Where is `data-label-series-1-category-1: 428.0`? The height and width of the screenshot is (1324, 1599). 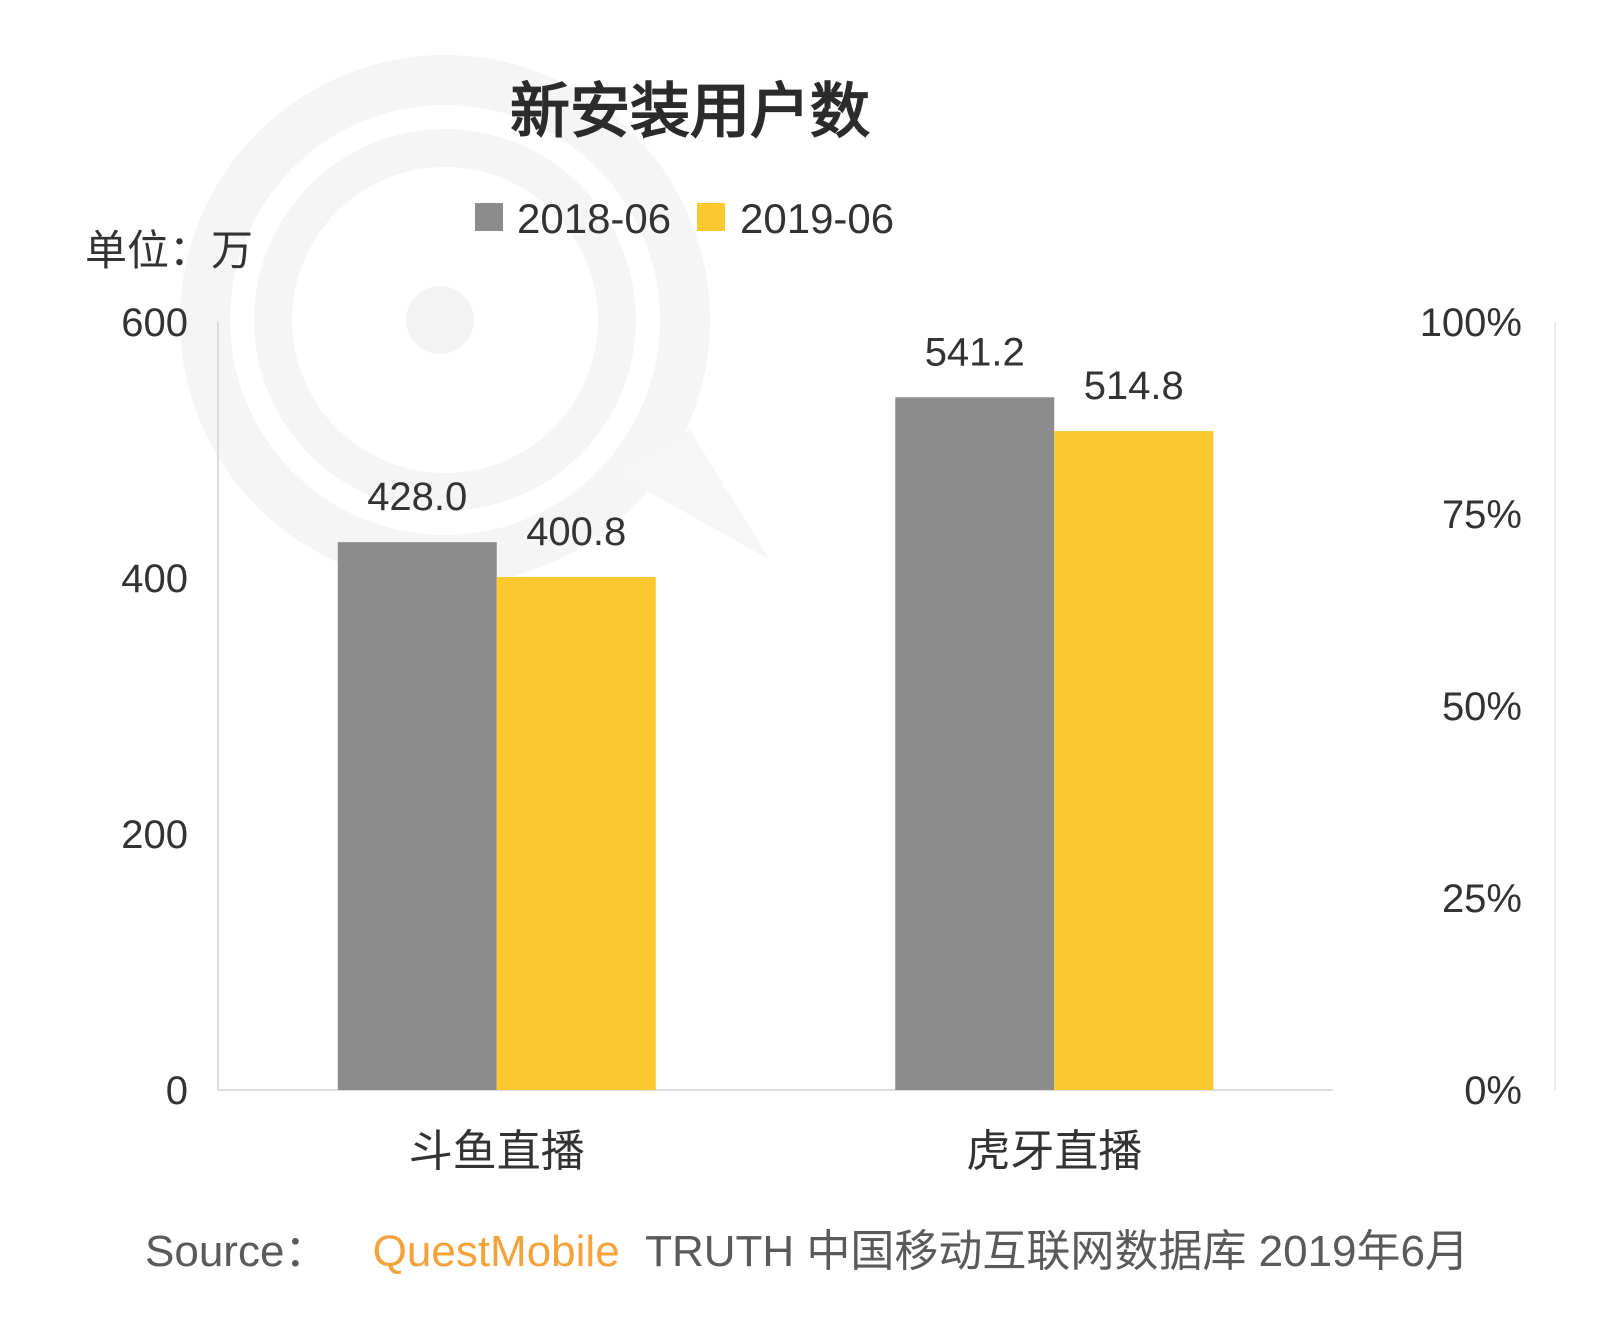 data-label-series-1-category-1: 428.0 is located at coordinates (417, 497).